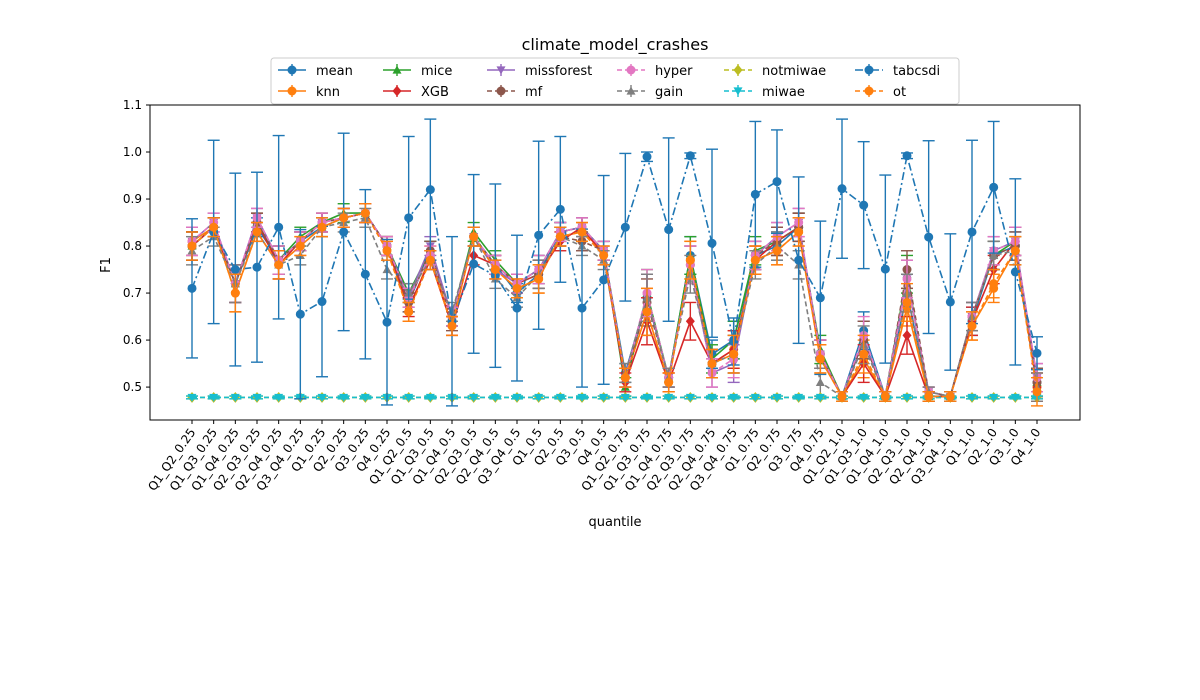 The height and width of the screenshot is (700, 1200). Describe the element at coordinates (515, 92) in the screenshot. I see `legend-item-mf: mf` at that location.